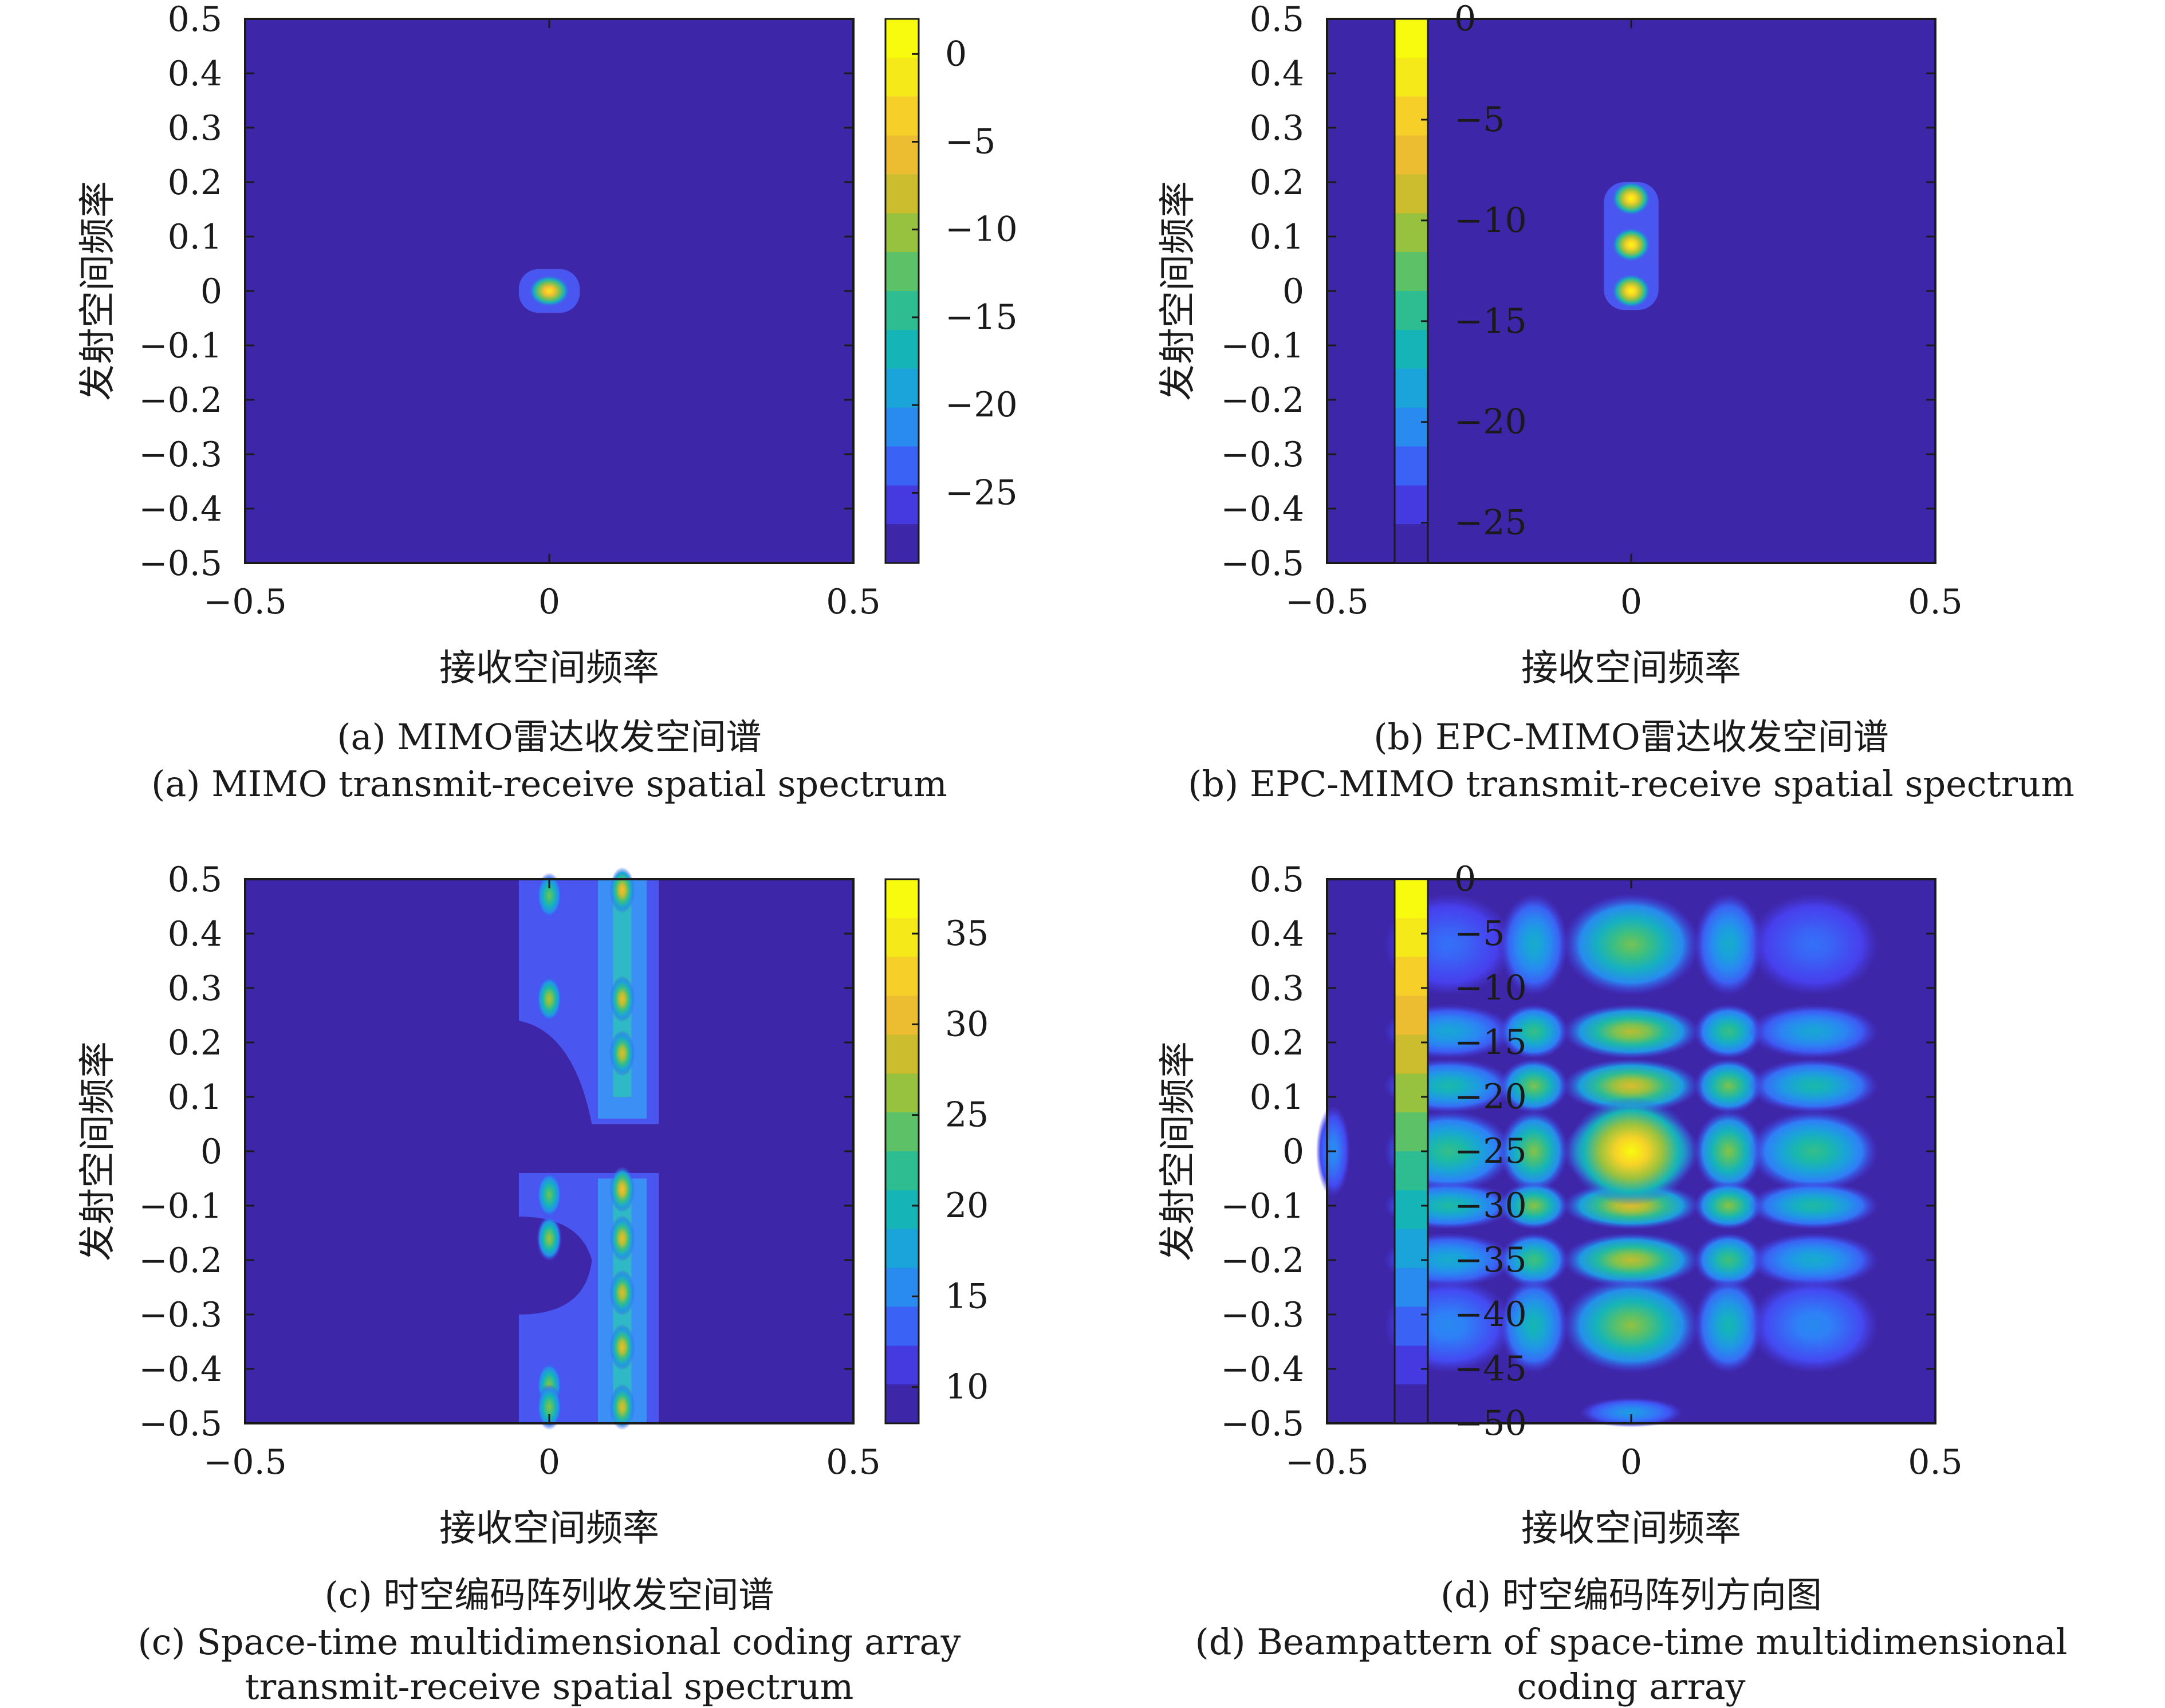 This screenshot has width=2165, height=1708. I want to click on colorbar-tick-label: 20, so click(967, 1206).